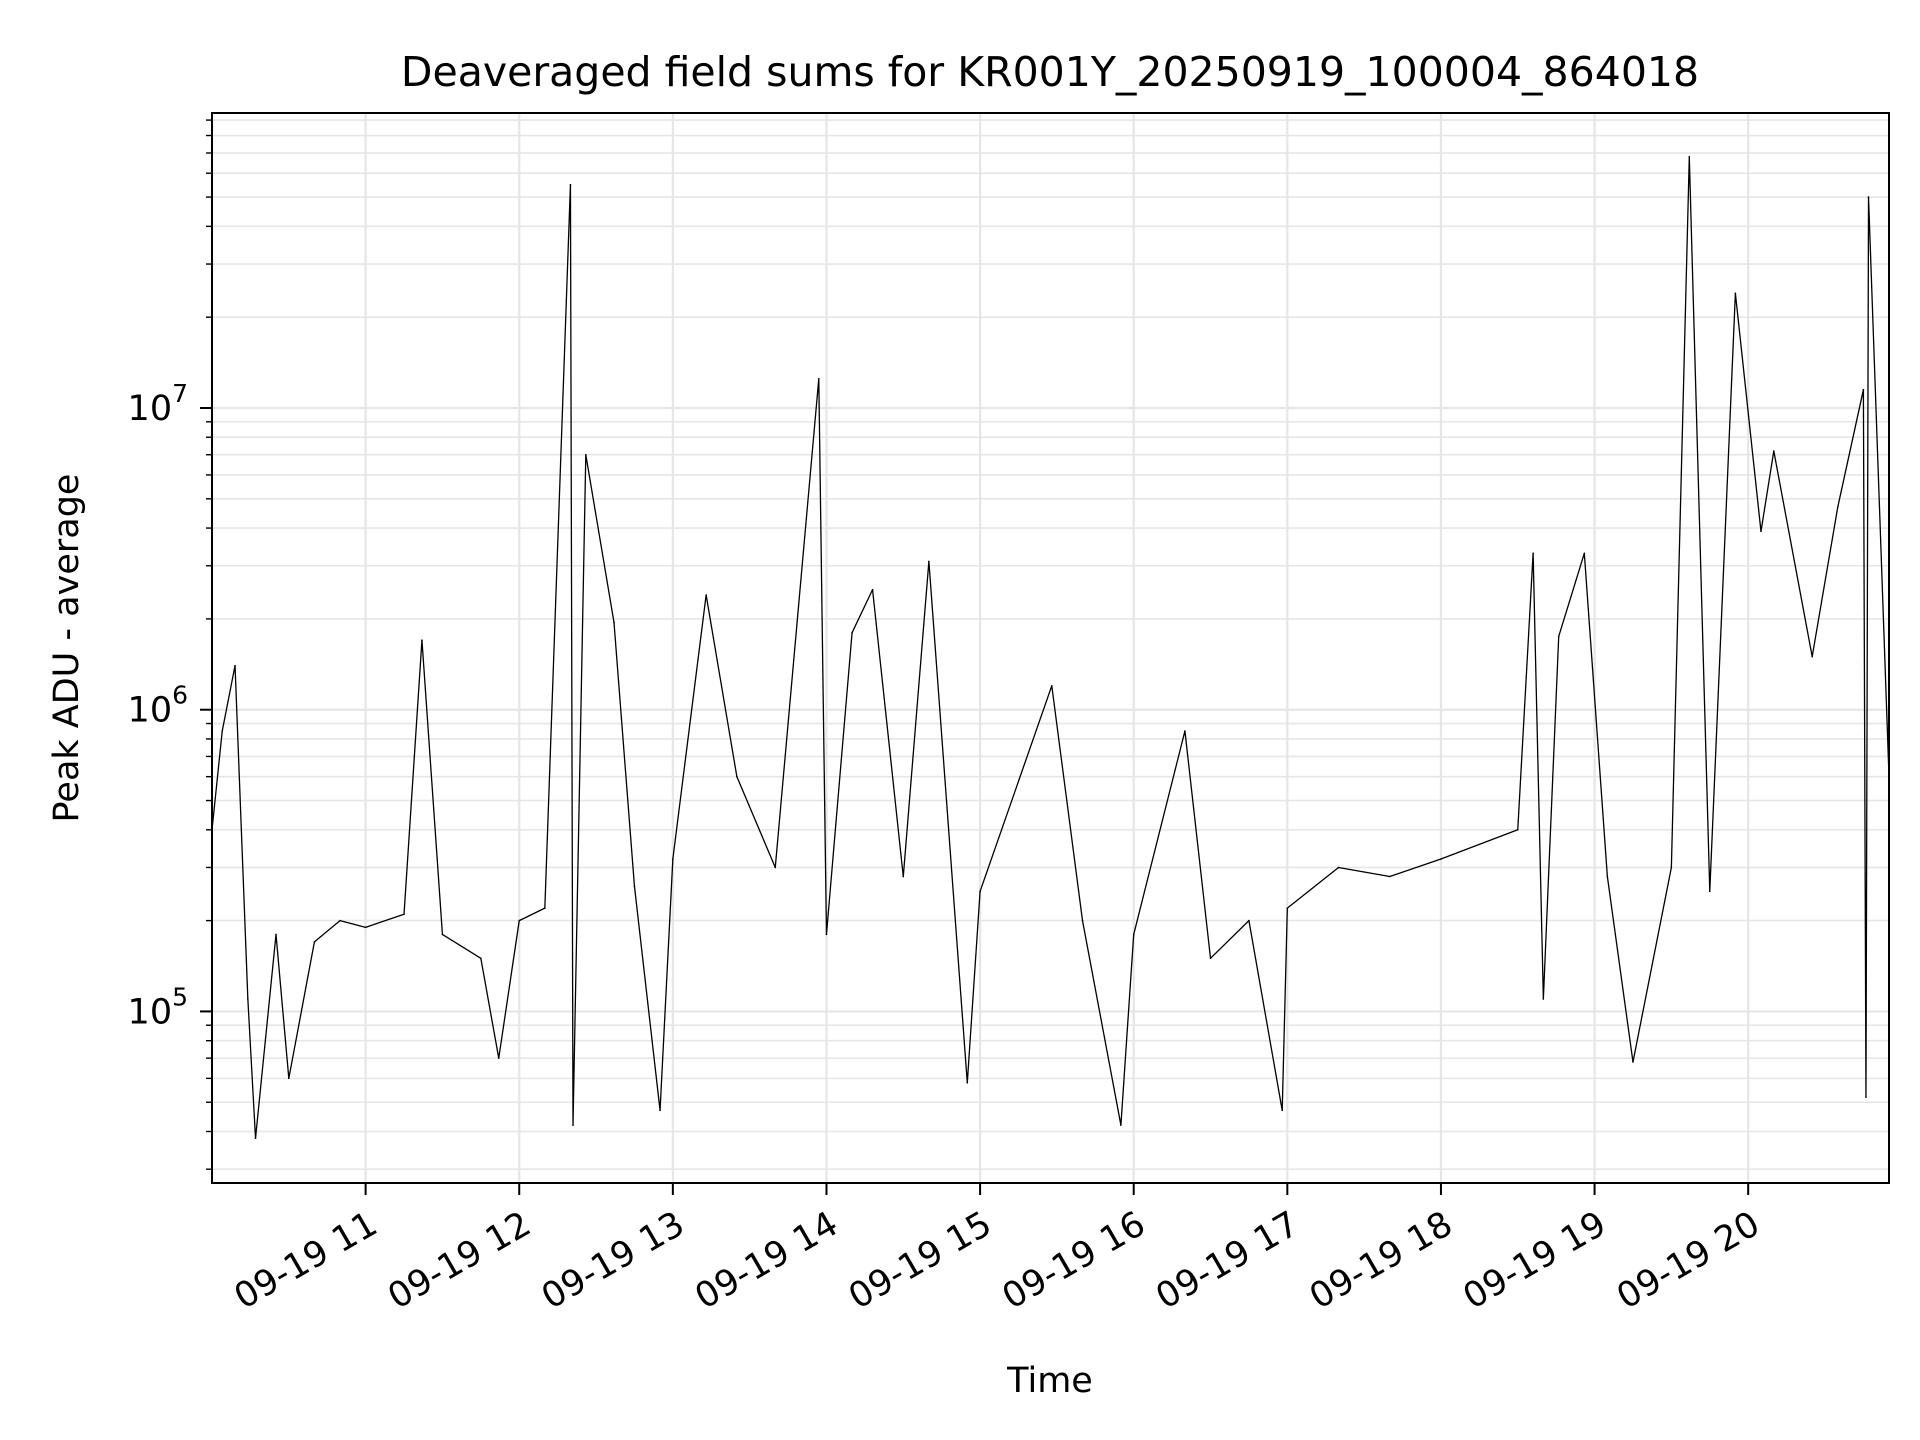  I want to click on y-tick-label: 10⁶, so click(158, 706).